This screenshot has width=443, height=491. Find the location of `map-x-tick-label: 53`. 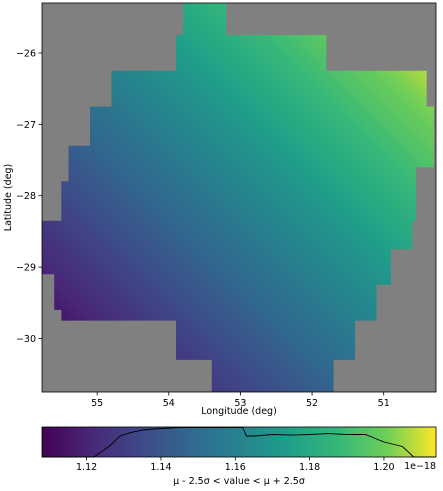

map-x-tick-label: 53 is located at coordinates (240, 403).